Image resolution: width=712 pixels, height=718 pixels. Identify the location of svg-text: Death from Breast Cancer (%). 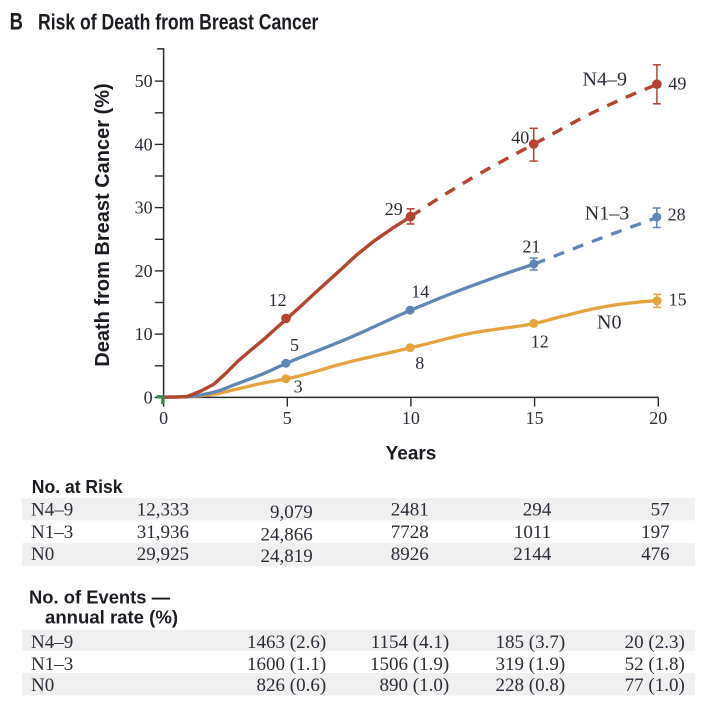
(103, 224).